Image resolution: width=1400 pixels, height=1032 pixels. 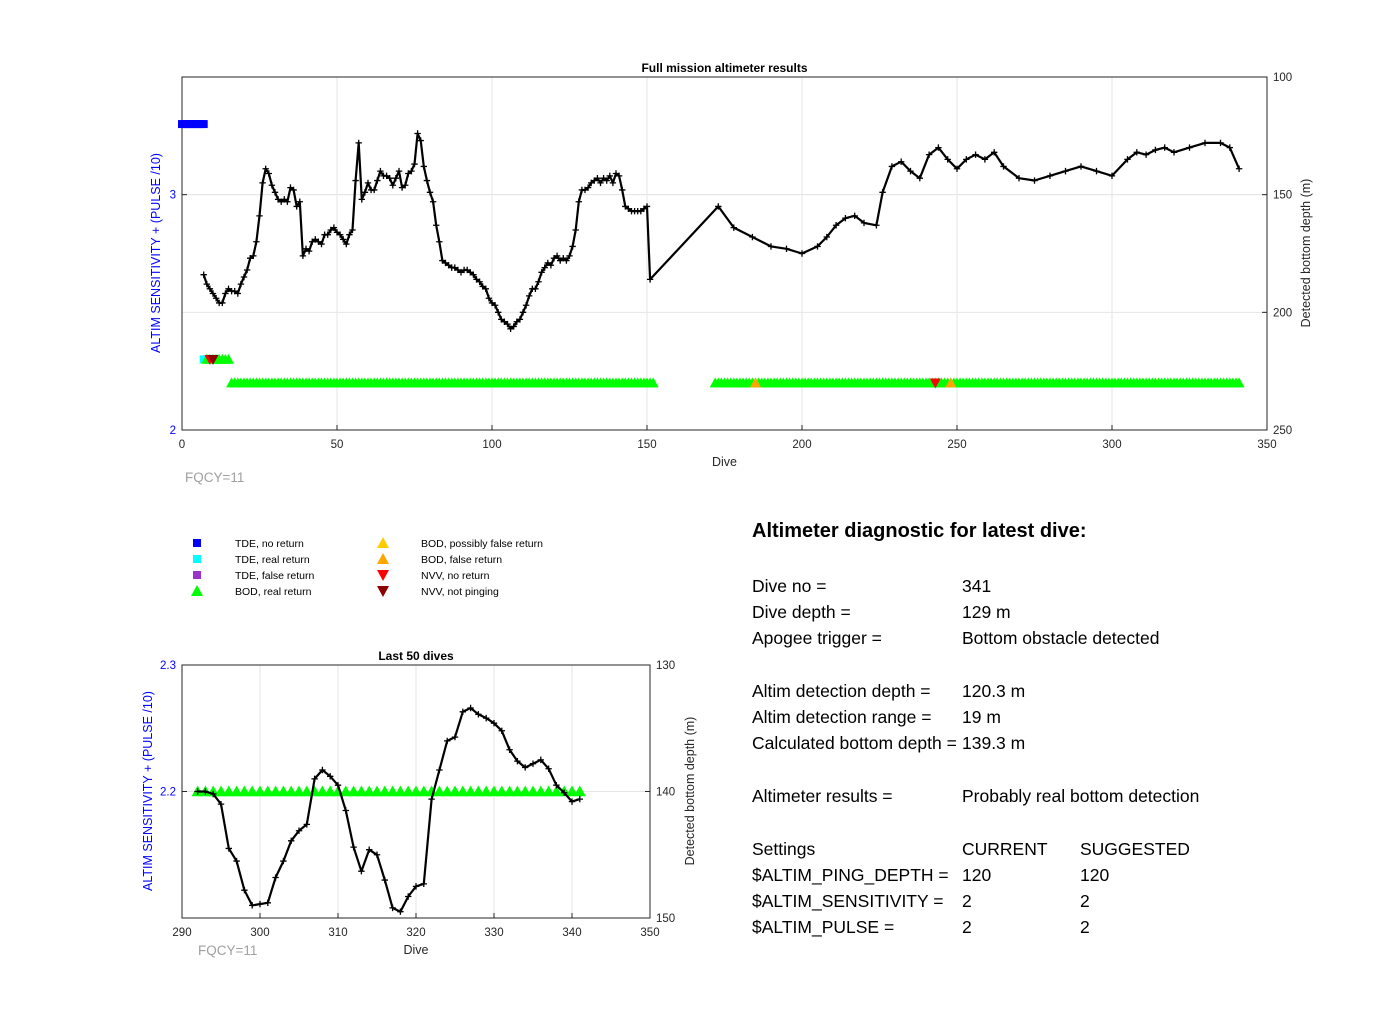 What do you see at coordinates (275, 576) in the screenshot?
I see `legend-tde-false-return-label: TDE, false return` at bounding box center [275, 576].